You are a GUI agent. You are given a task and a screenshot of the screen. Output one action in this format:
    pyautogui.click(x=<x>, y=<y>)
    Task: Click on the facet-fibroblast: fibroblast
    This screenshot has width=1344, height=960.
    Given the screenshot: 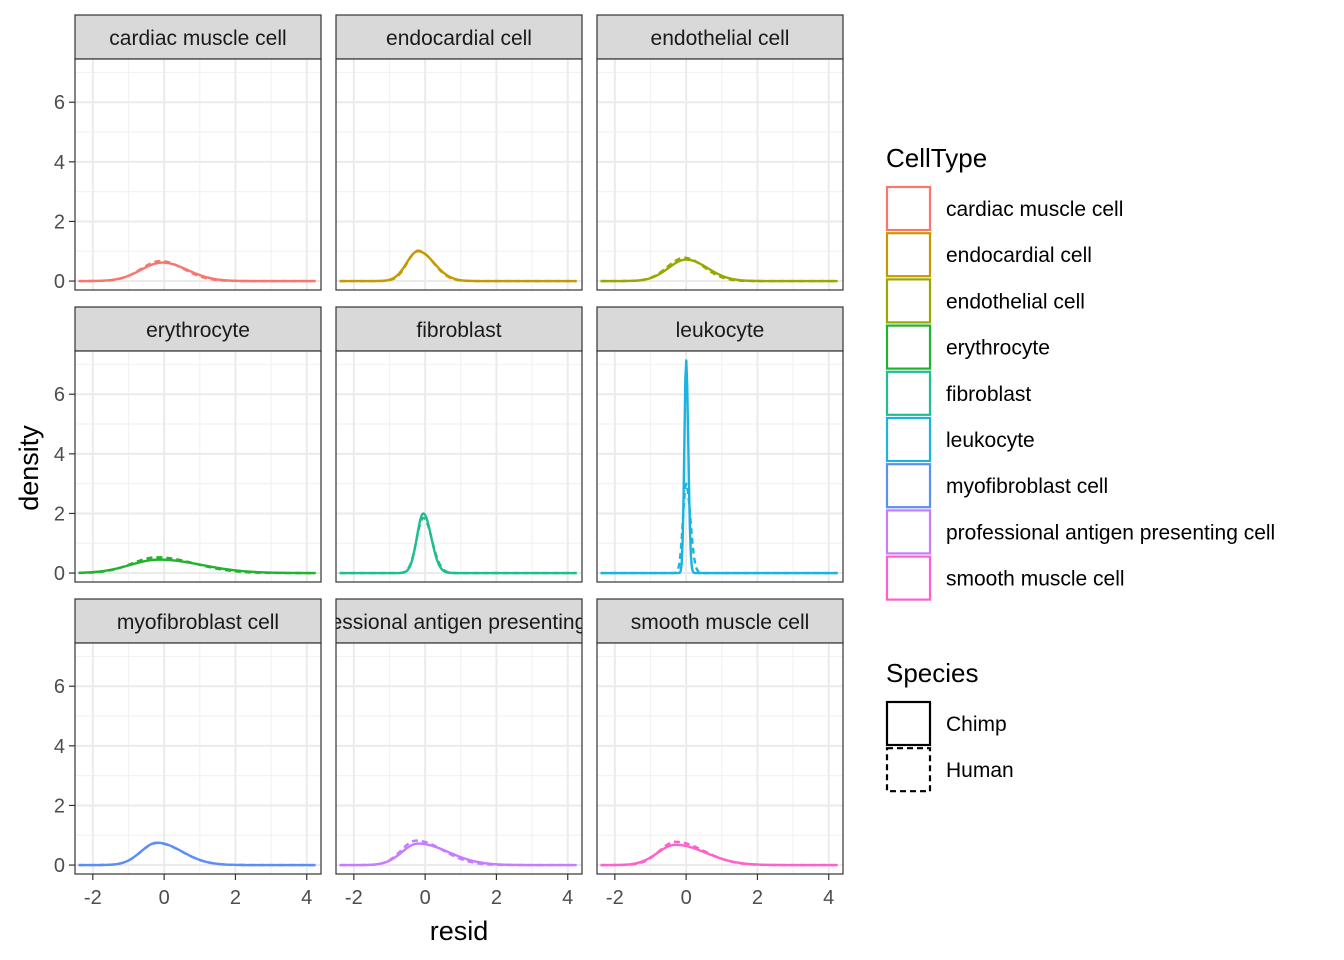 What is the action you would take?
    pyautogui.click(x=459, y=444)
    